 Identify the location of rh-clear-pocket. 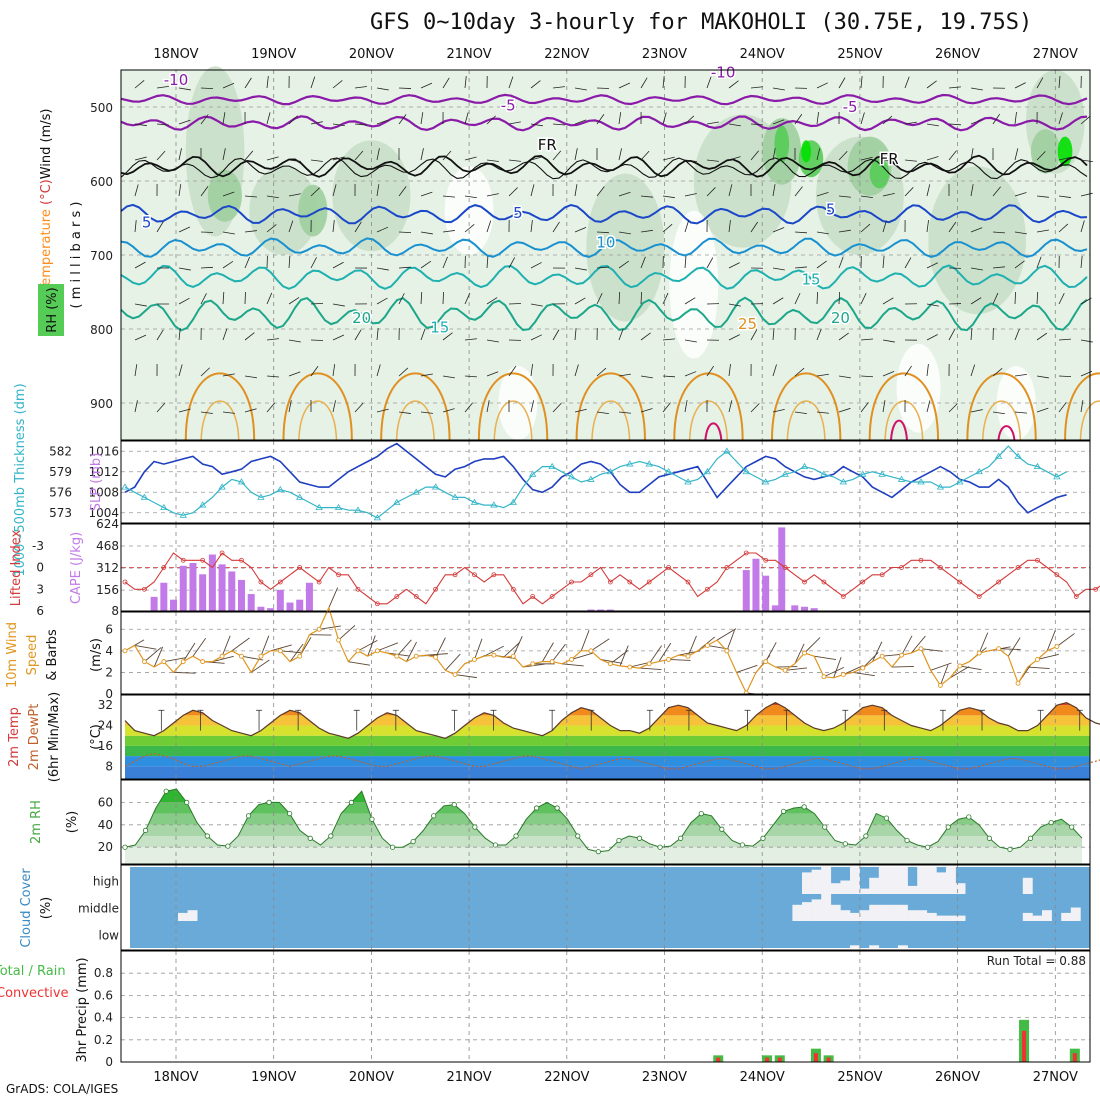
(469, 211).